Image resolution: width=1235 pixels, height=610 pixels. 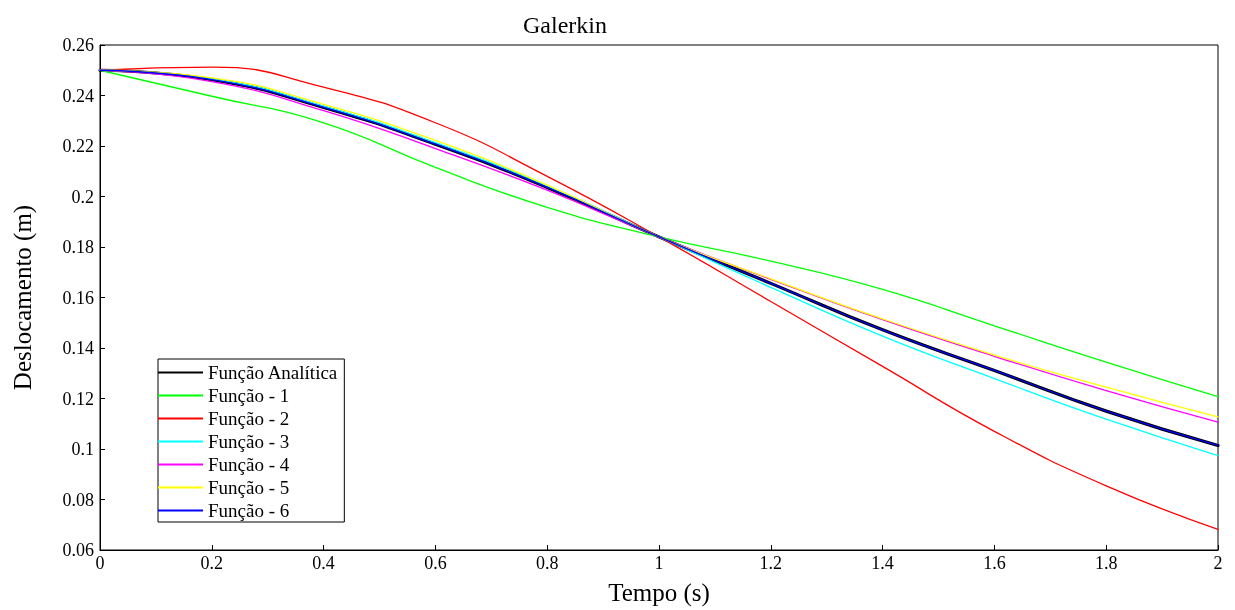 What do you see at coordinates (78, 297) in the screenshot?
I see `y-tick-label: 0.16` at bounding box center [78, 297].